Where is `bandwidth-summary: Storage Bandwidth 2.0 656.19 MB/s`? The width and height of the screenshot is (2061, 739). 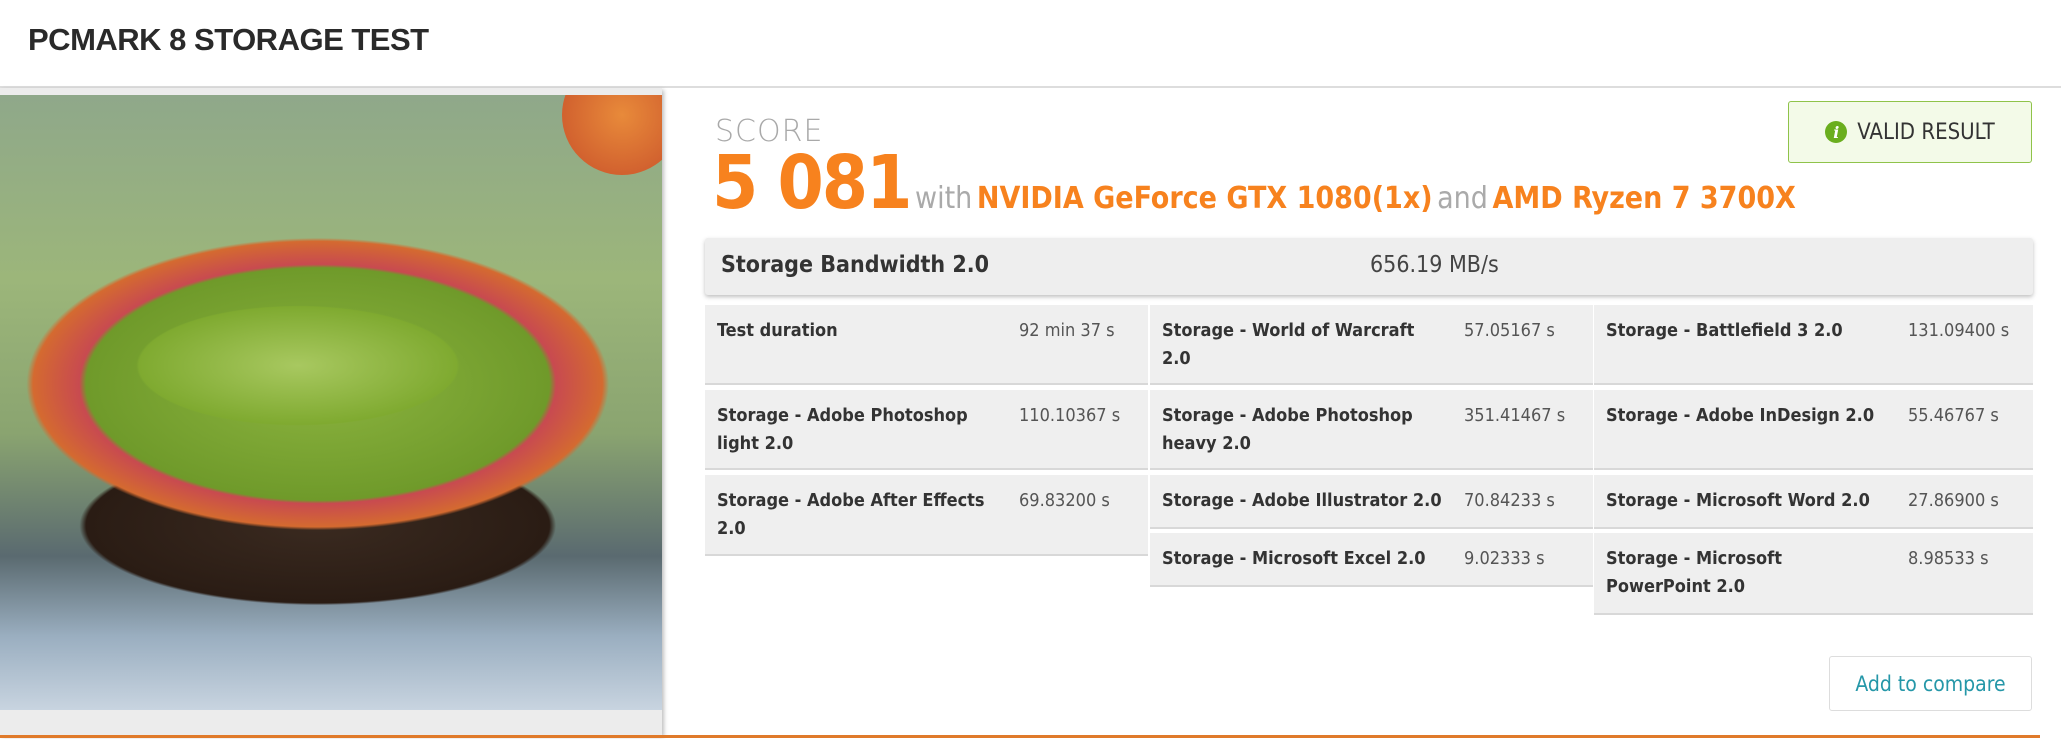
bandwidth-summary: Storage Bandwidth 2.0 656.19 MB/s is located at coordinates (1369, 266).